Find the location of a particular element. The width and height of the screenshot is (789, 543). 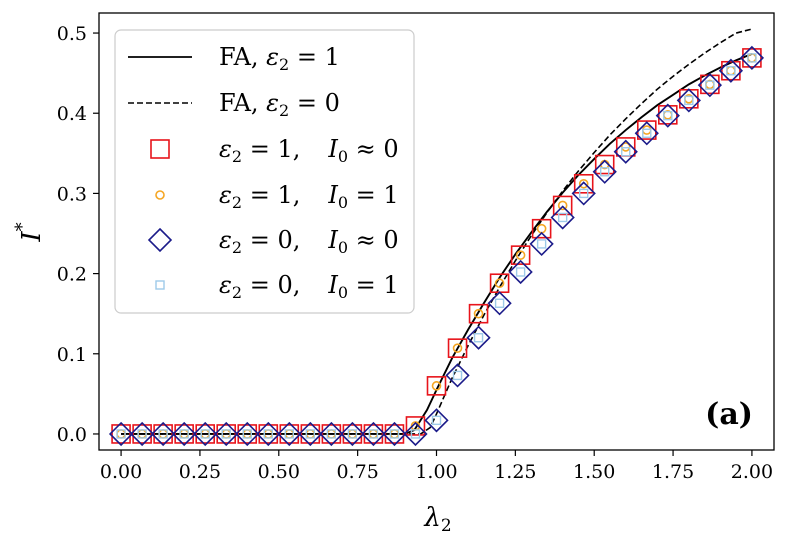

legend-fa-prefix: FA, is located at coordinates (242, 57).